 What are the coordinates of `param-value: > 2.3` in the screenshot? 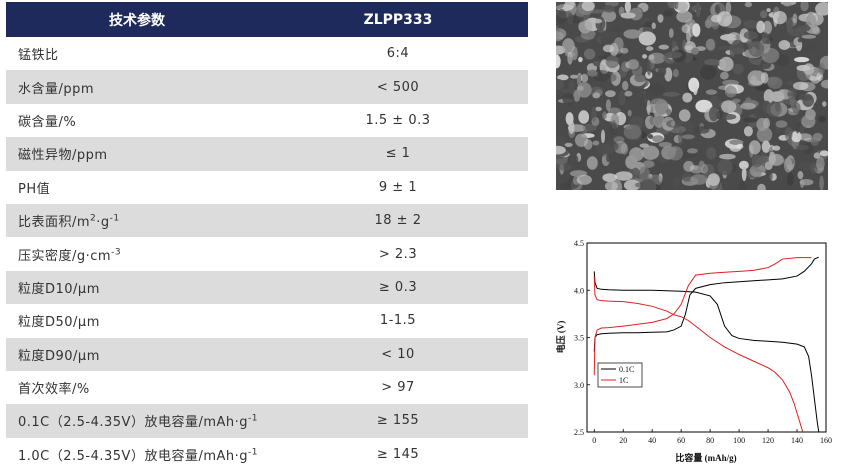 It's located at (398, 254).